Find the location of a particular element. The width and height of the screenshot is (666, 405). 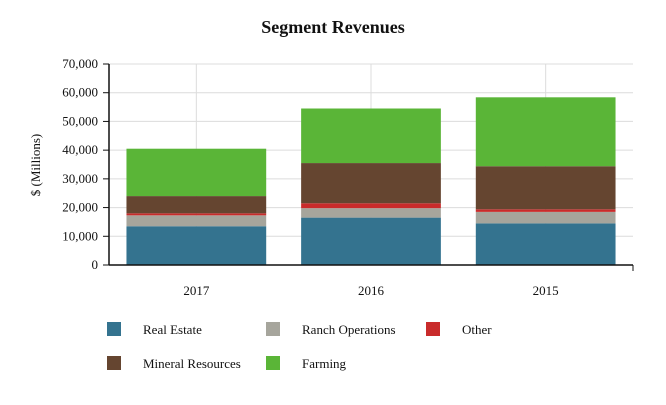

bar-real-estate-2016 is located at coordinates (371, 241).